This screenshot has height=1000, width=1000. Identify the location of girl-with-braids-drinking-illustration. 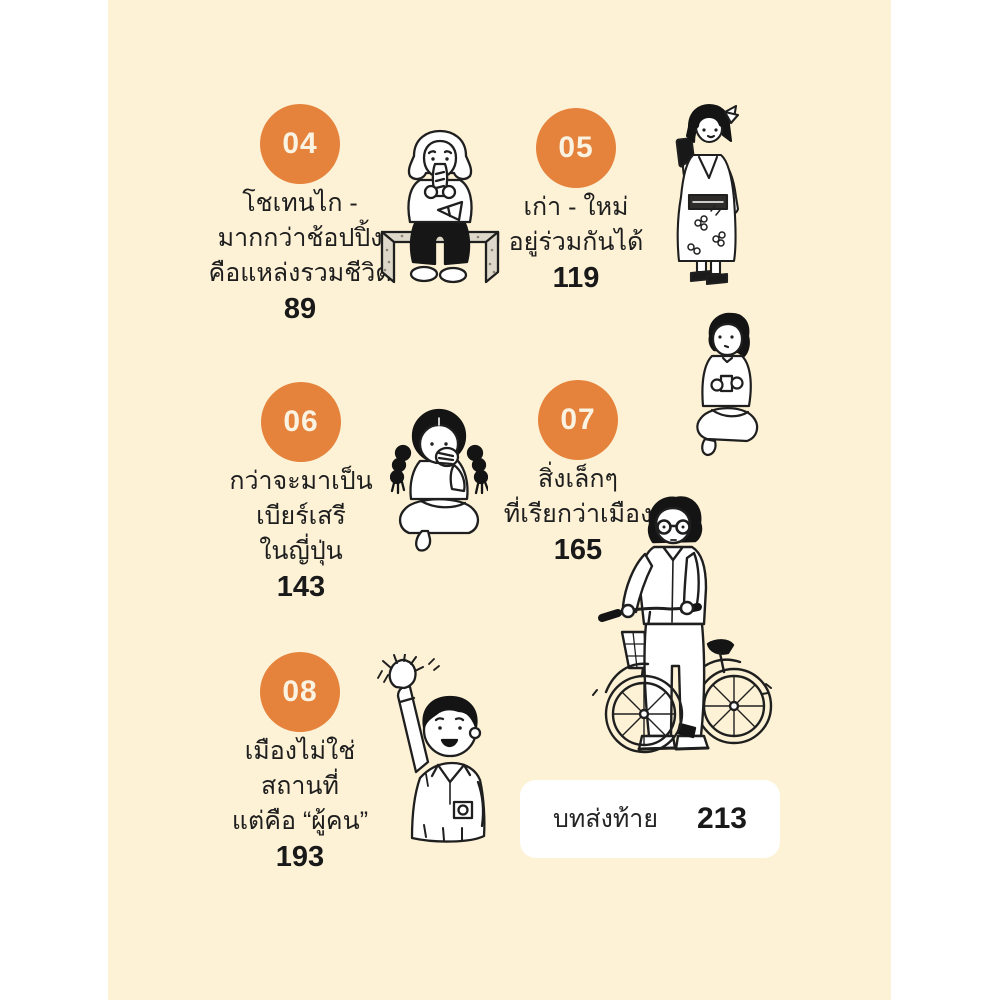
(439, 483).